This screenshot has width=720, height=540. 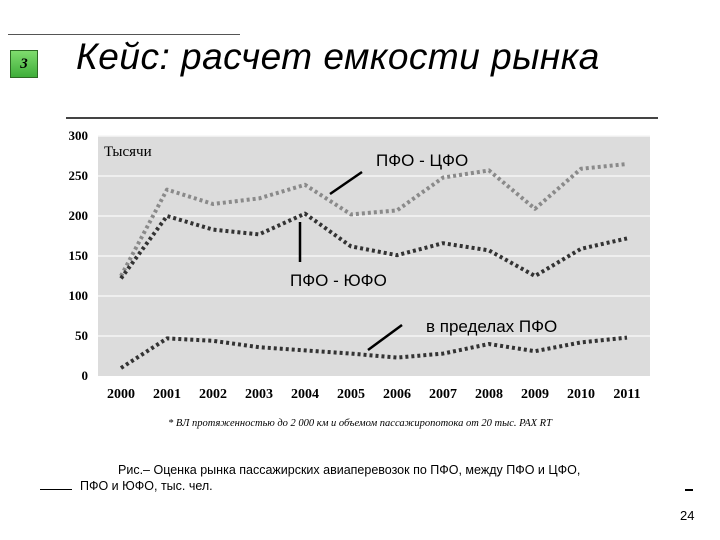 I want to click on title-rule, so click(x=362, y=118).